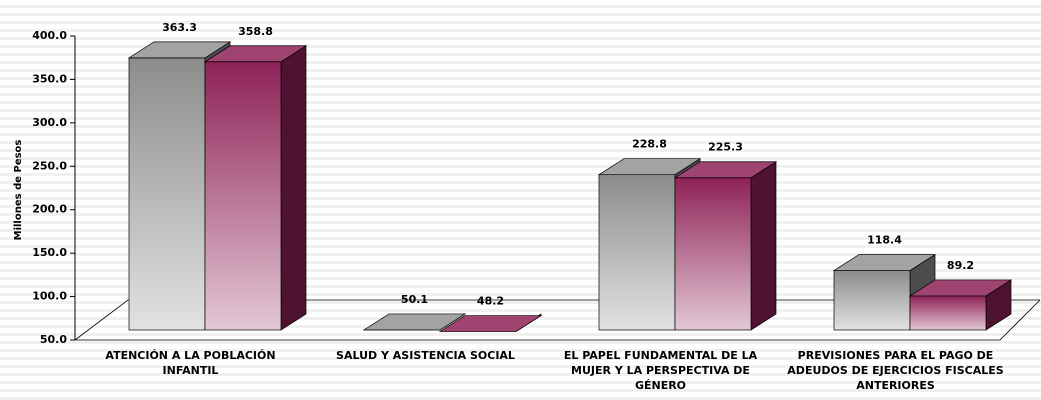  I want to click on value-label: 50.1, so click(414, 299).